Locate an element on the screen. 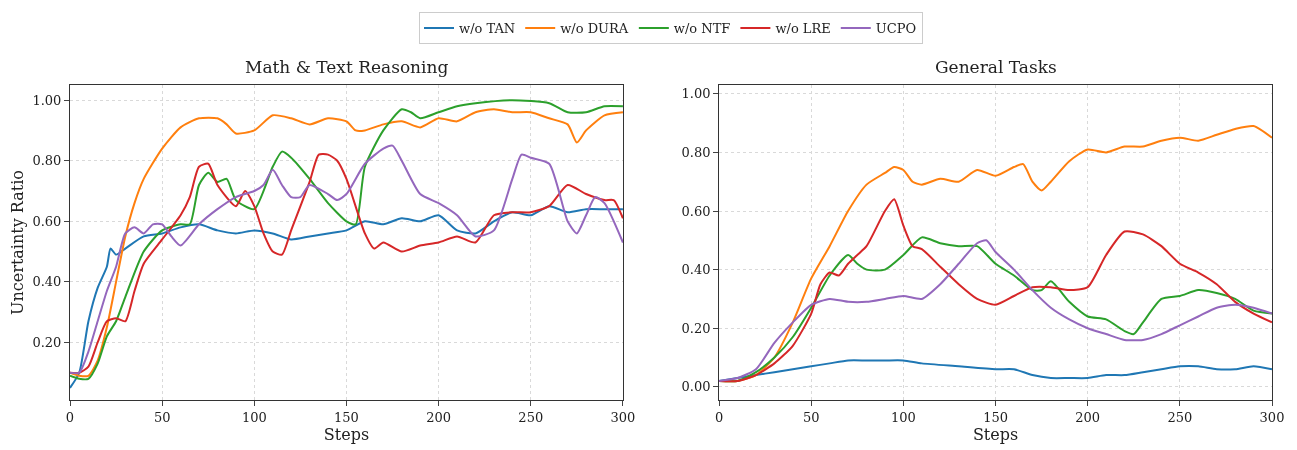 Image resolution: width=1297 pixels, height=450 pixels. y-tick-label: 0.00 is located at coordinates (696, 387).